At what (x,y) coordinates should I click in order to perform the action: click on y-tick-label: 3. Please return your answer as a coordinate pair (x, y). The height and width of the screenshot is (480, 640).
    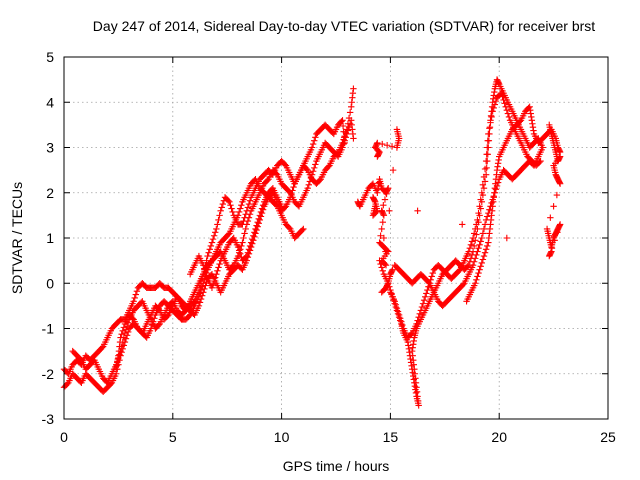
    Looking at the image, I should click on (50, 148).